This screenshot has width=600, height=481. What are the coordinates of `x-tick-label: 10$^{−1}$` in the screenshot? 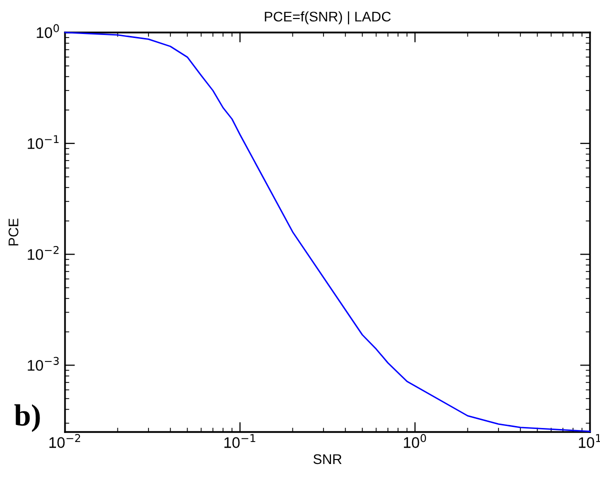 It's located at (240, 441).